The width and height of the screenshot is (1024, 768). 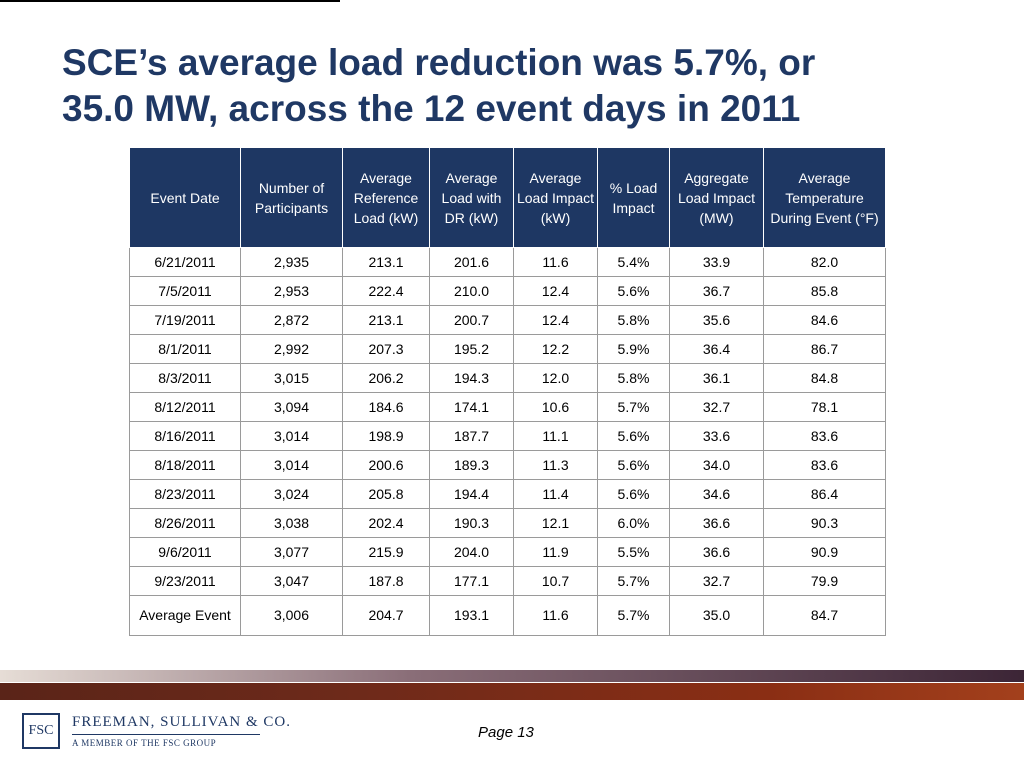 What do you see at coordinates (185, 349) in the screenshot?
I see `table-cell: 8/1/2011` at bounding box center [185, 349].